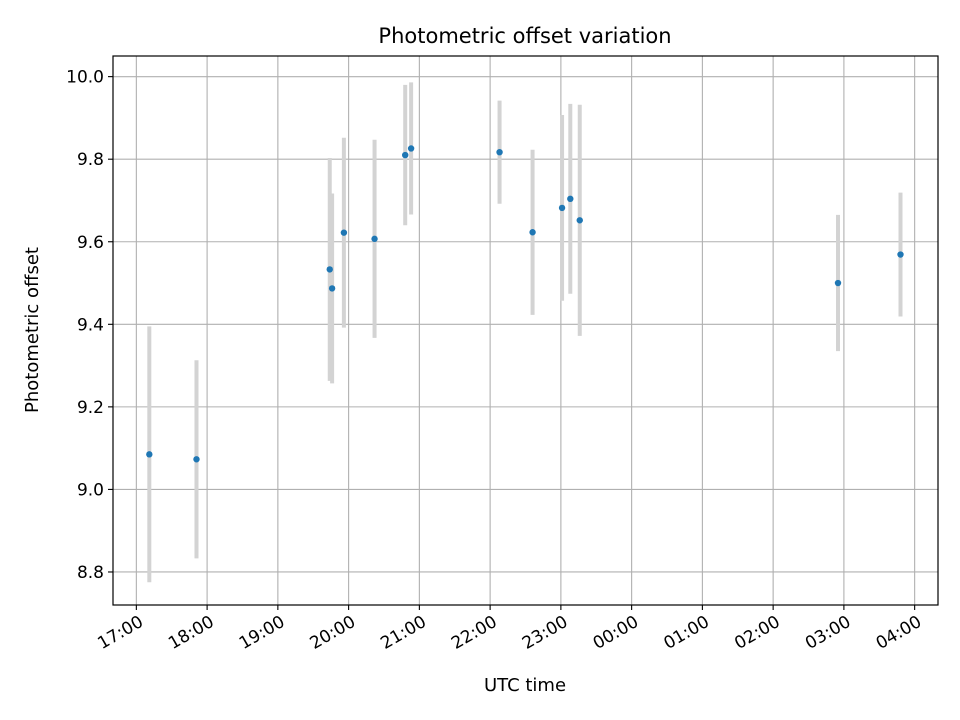 This screenshot has width=960, height=720. Describe the element at coordinates (32, 330) in the screenshot. I see `y-axis-title: Photometric offset` at that location.